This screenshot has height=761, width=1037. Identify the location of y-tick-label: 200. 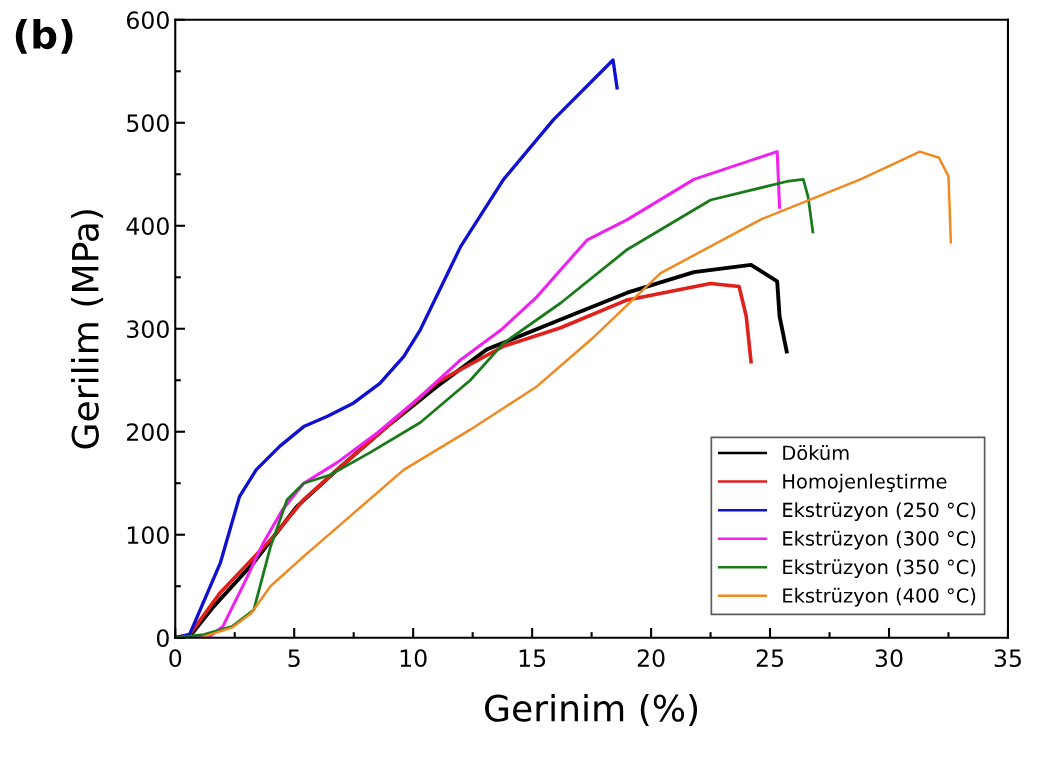
(148, 432).